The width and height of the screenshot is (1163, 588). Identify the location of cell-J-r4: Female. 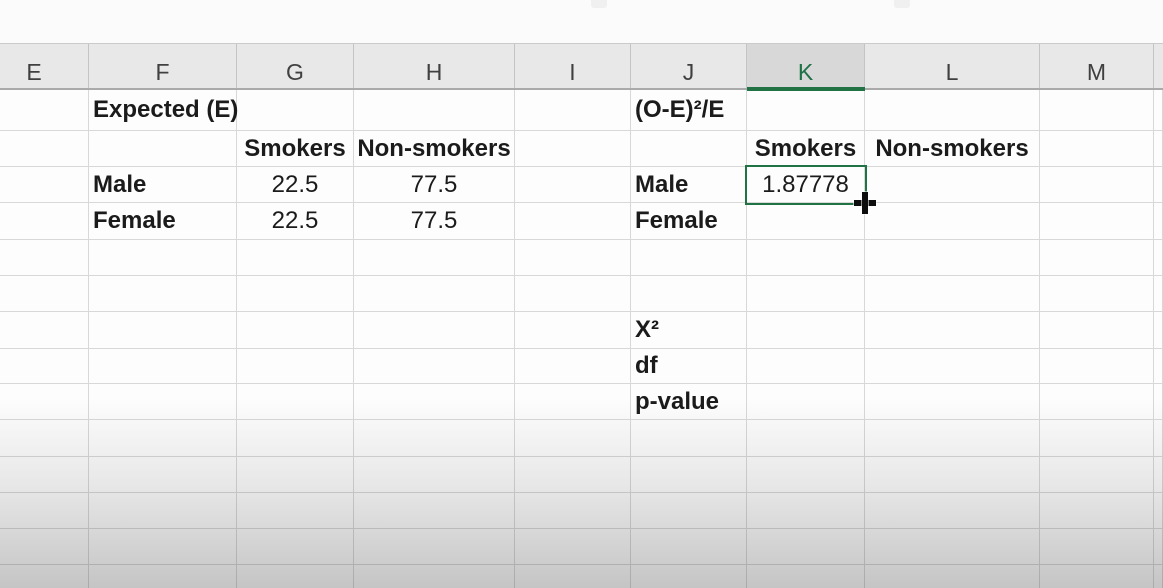
(689, 221).